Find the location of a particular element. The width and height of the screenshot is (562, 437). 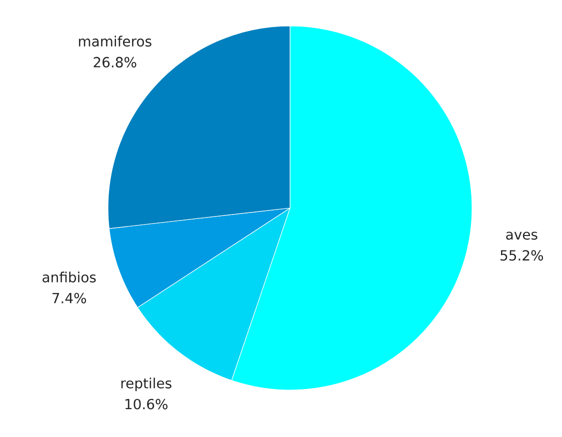

slice-label: anfibios is located at coordinates (69, 277).